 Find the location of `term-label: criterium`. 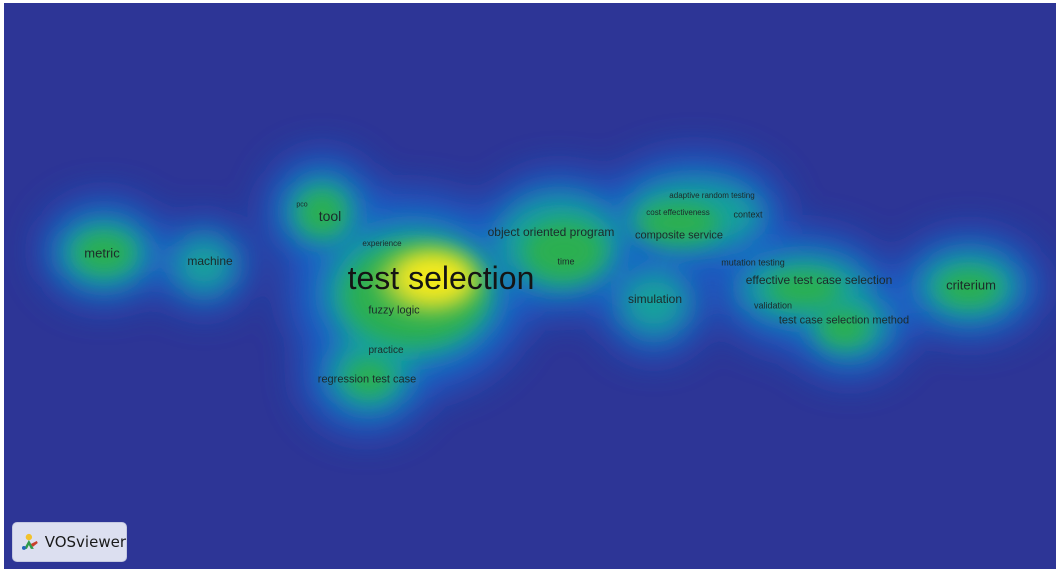

term-label: criterium is located at coordinates (971, 285).